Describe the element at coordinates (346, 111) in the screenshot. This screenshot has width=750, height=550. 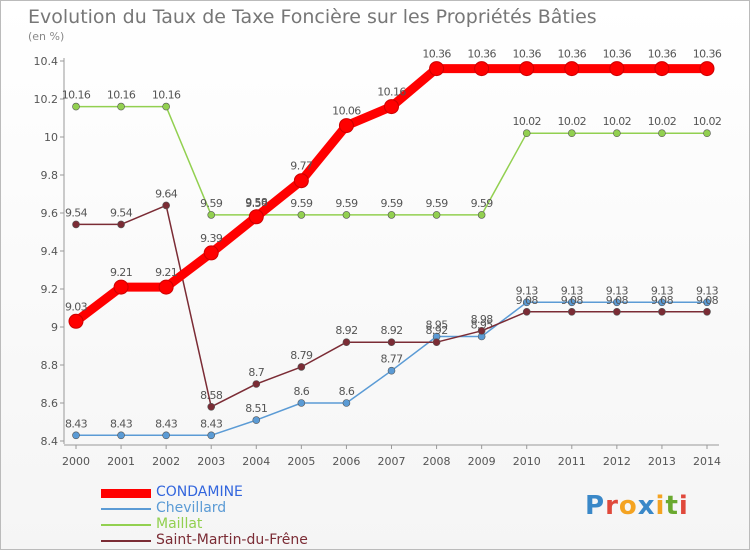
I see `data-label: 10.06` at that location.